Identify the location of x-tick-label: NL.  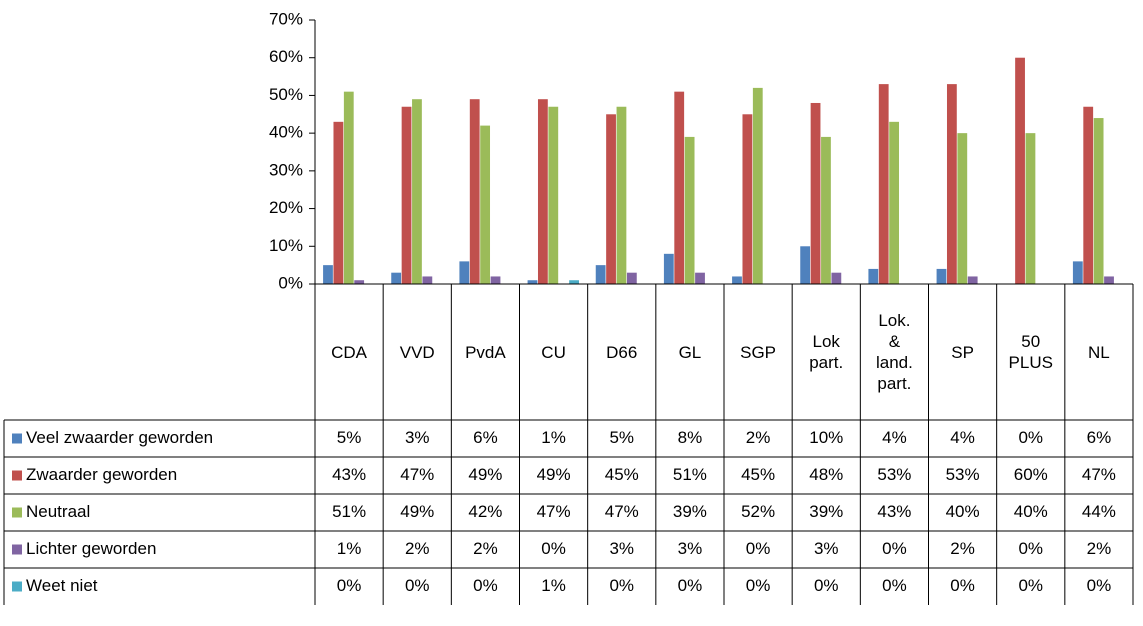
(1099, 352).